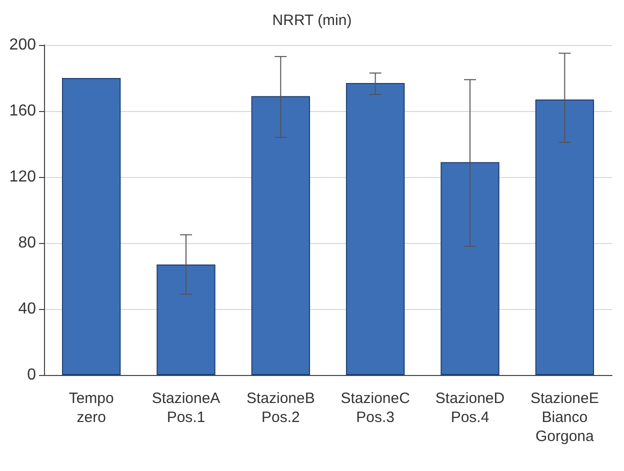 The width and height of the screenshot is (624, 471). What do you see at coordinates (91, 408) in the screenshot?
I see `x-tick-label: Tempo zero` at bounding box center [91, 408].